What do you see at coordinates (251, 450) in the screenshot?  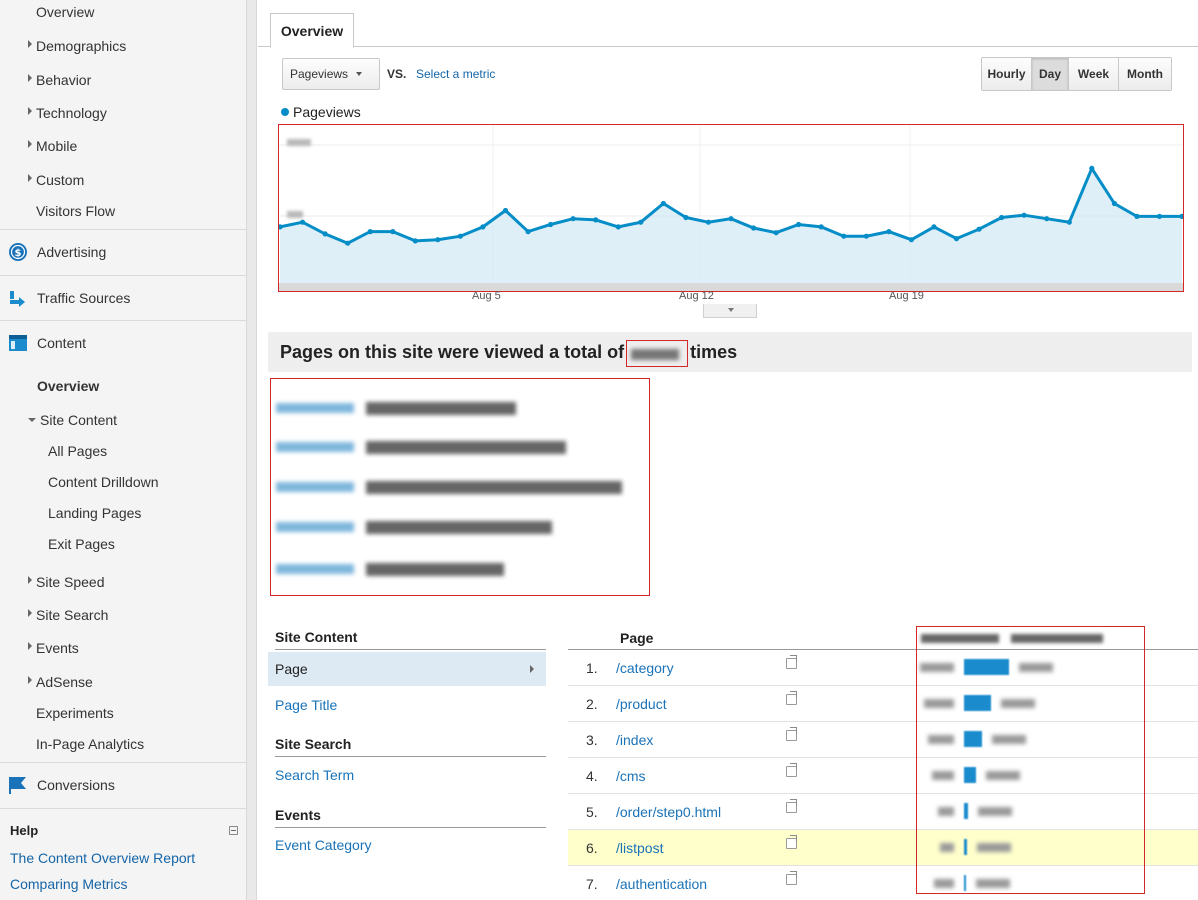 I see `sidebar-divider` at bounding box center [251, 450].